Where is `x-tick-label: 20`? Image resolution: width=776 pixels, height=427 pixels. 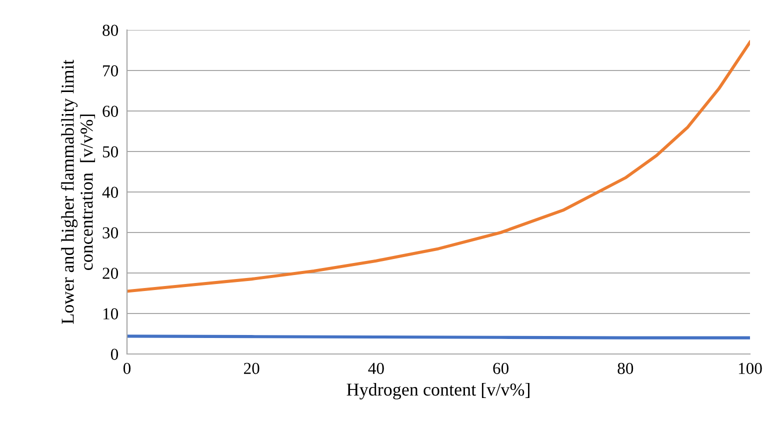 x-tick-label: 20 is located at coordinates (252, 368).